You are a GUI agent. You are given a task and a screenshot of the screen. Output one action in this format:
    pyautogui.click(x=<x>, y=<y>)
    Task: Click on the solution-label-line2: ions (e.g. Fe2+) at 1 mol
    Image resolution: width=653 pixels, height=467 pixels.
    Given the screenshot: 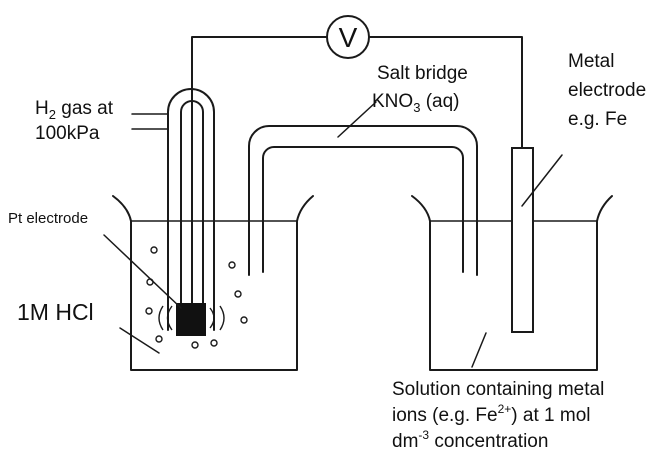 What is the action you would take?
    pyautogui.click(x=491, y=414)
    